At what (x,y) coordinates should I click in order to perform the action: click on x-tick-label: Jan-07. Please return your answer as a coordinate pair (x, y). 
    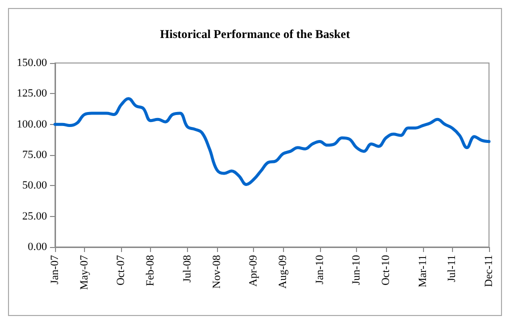
    Looking at the image, I should click on (55, 269).